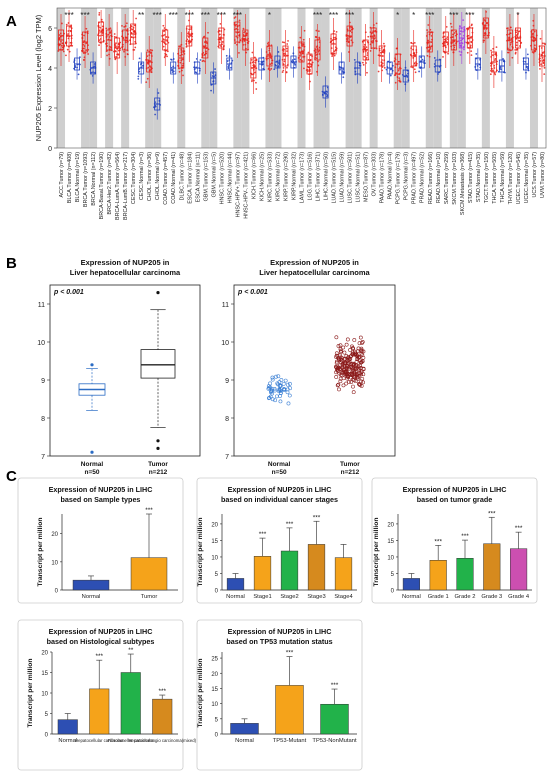 The image size is (550, 777). I want to click on group-n-label: n=212, so click(350, 472).